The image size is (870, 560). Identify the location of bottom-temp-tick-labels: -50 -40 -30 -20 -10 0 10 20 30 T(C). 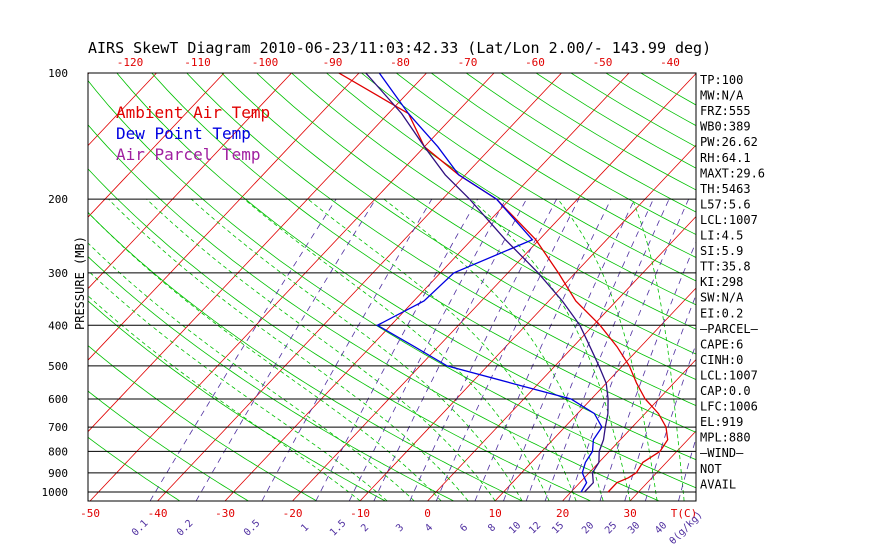
(388, 513).